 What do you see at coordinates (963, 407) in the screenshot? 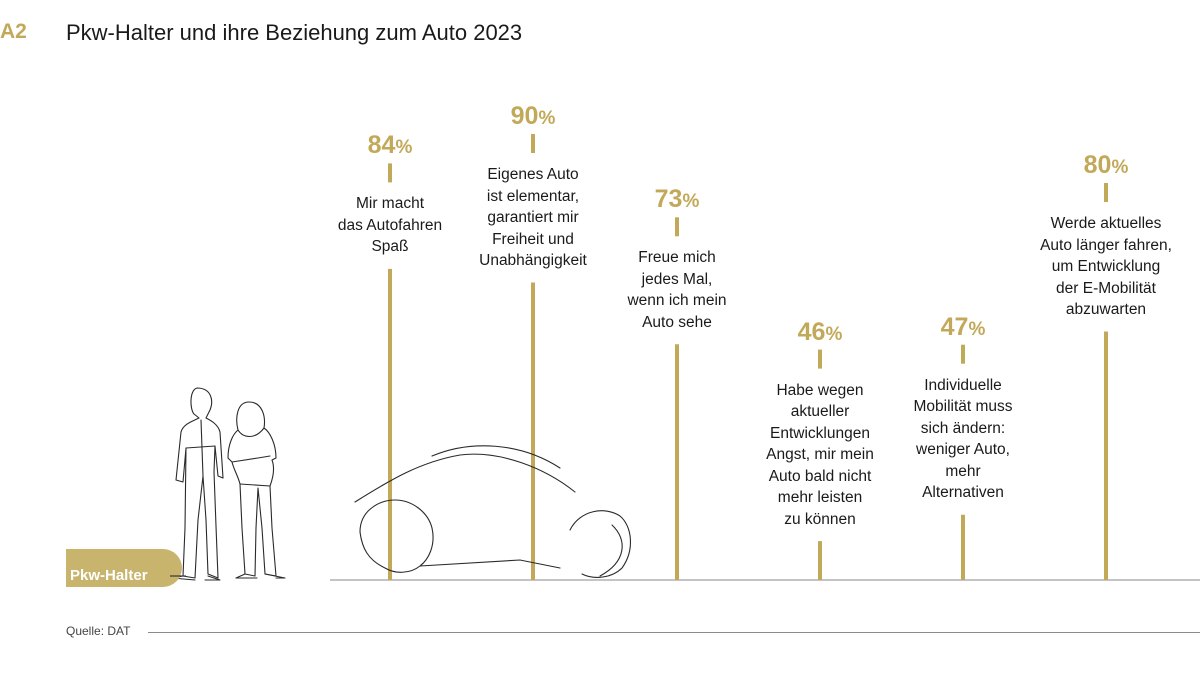
I see `category-label-line: Mobilität muss` at bounding box center [963, 407].